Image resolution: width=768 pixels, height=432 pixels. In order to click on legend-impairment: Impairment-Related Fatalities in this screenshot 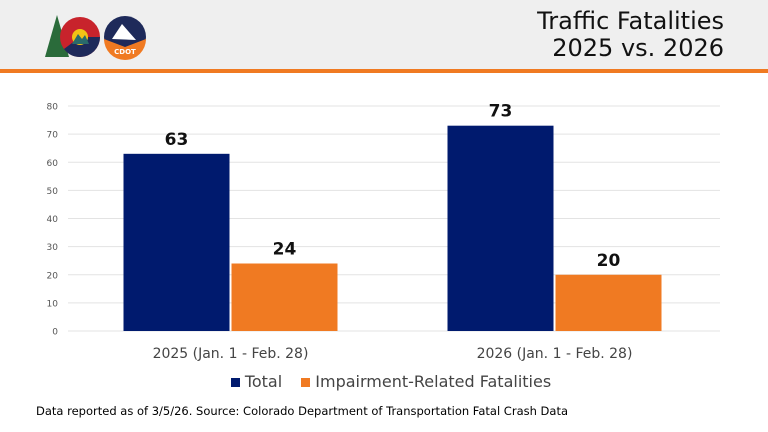, I will do `click(433, 381)`.